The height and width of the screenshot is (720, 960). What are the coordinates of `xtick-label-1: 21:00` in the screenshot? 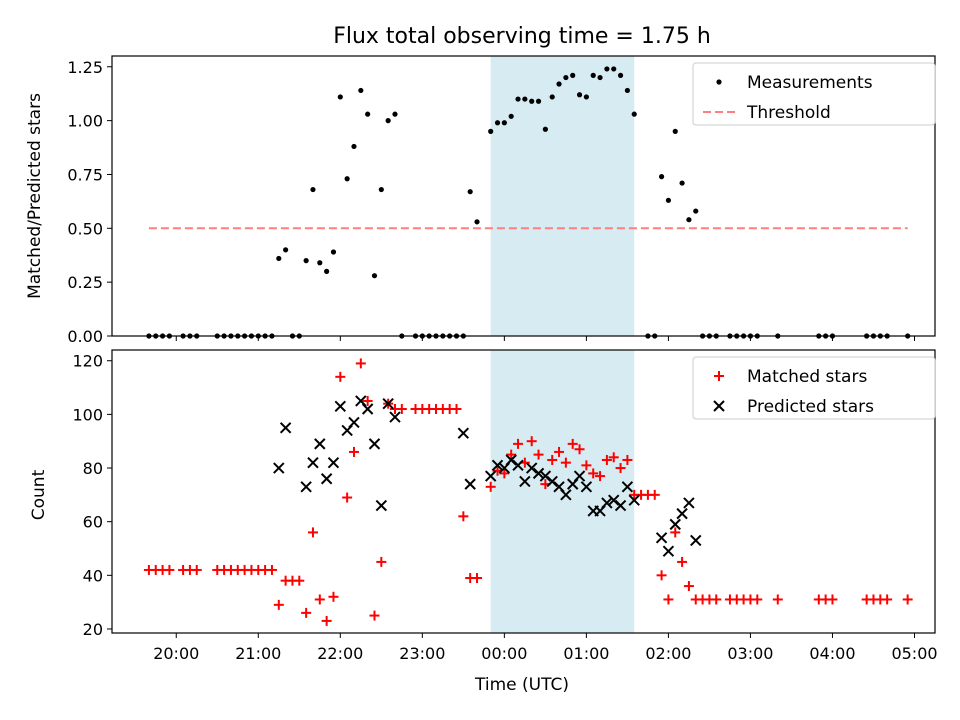 It's located at (258, 653).